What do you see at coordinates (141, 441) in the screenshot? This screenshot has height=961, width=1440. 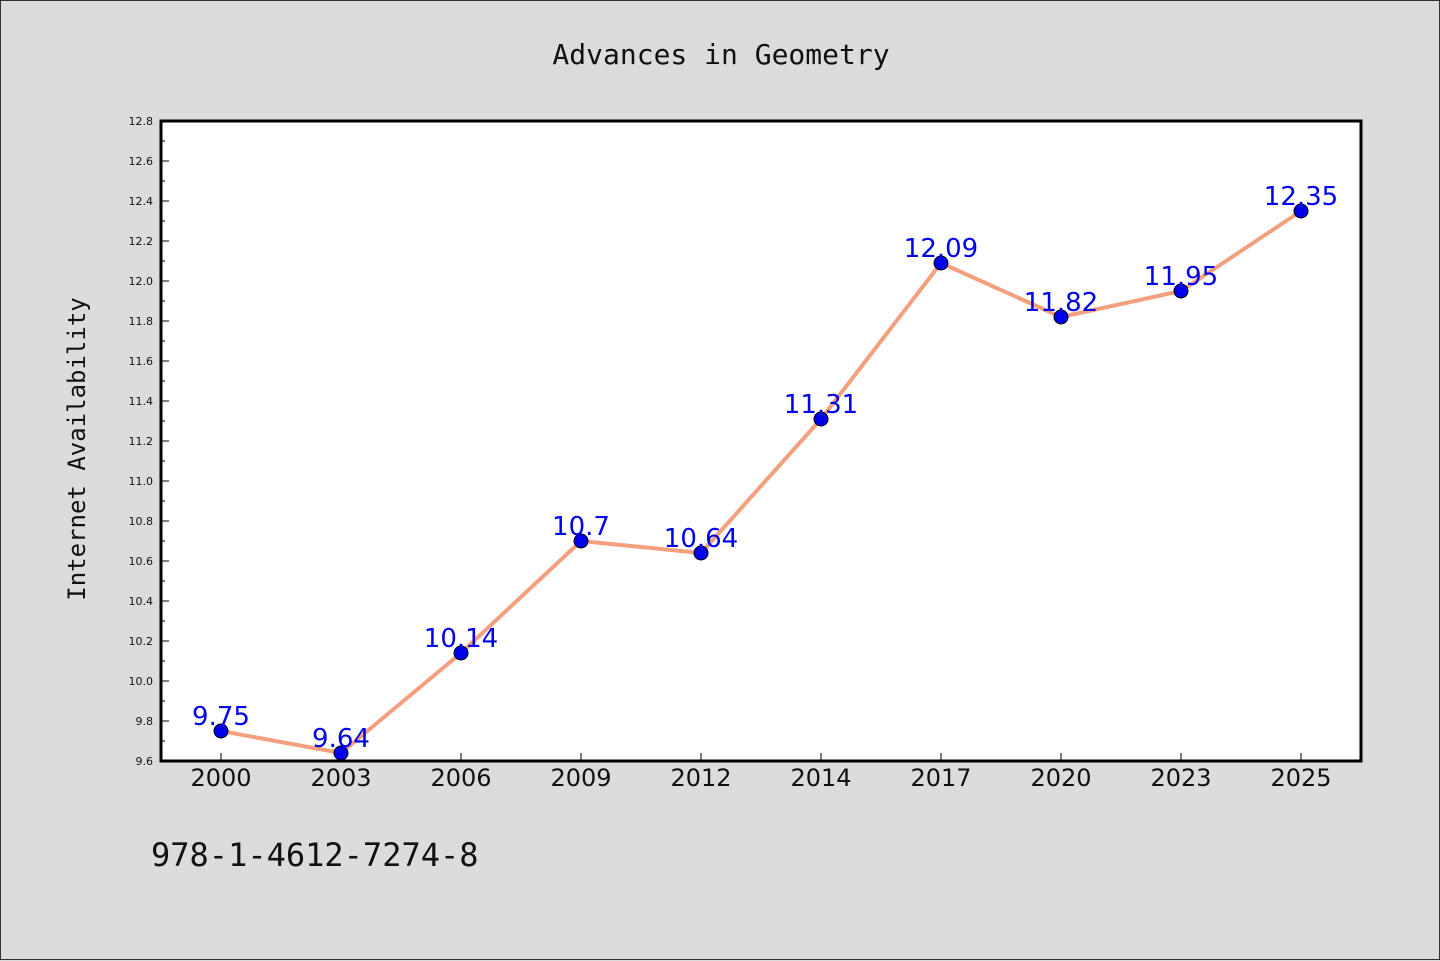 I see `y-tick-label: 11.2` at bounding box center [141, 441].